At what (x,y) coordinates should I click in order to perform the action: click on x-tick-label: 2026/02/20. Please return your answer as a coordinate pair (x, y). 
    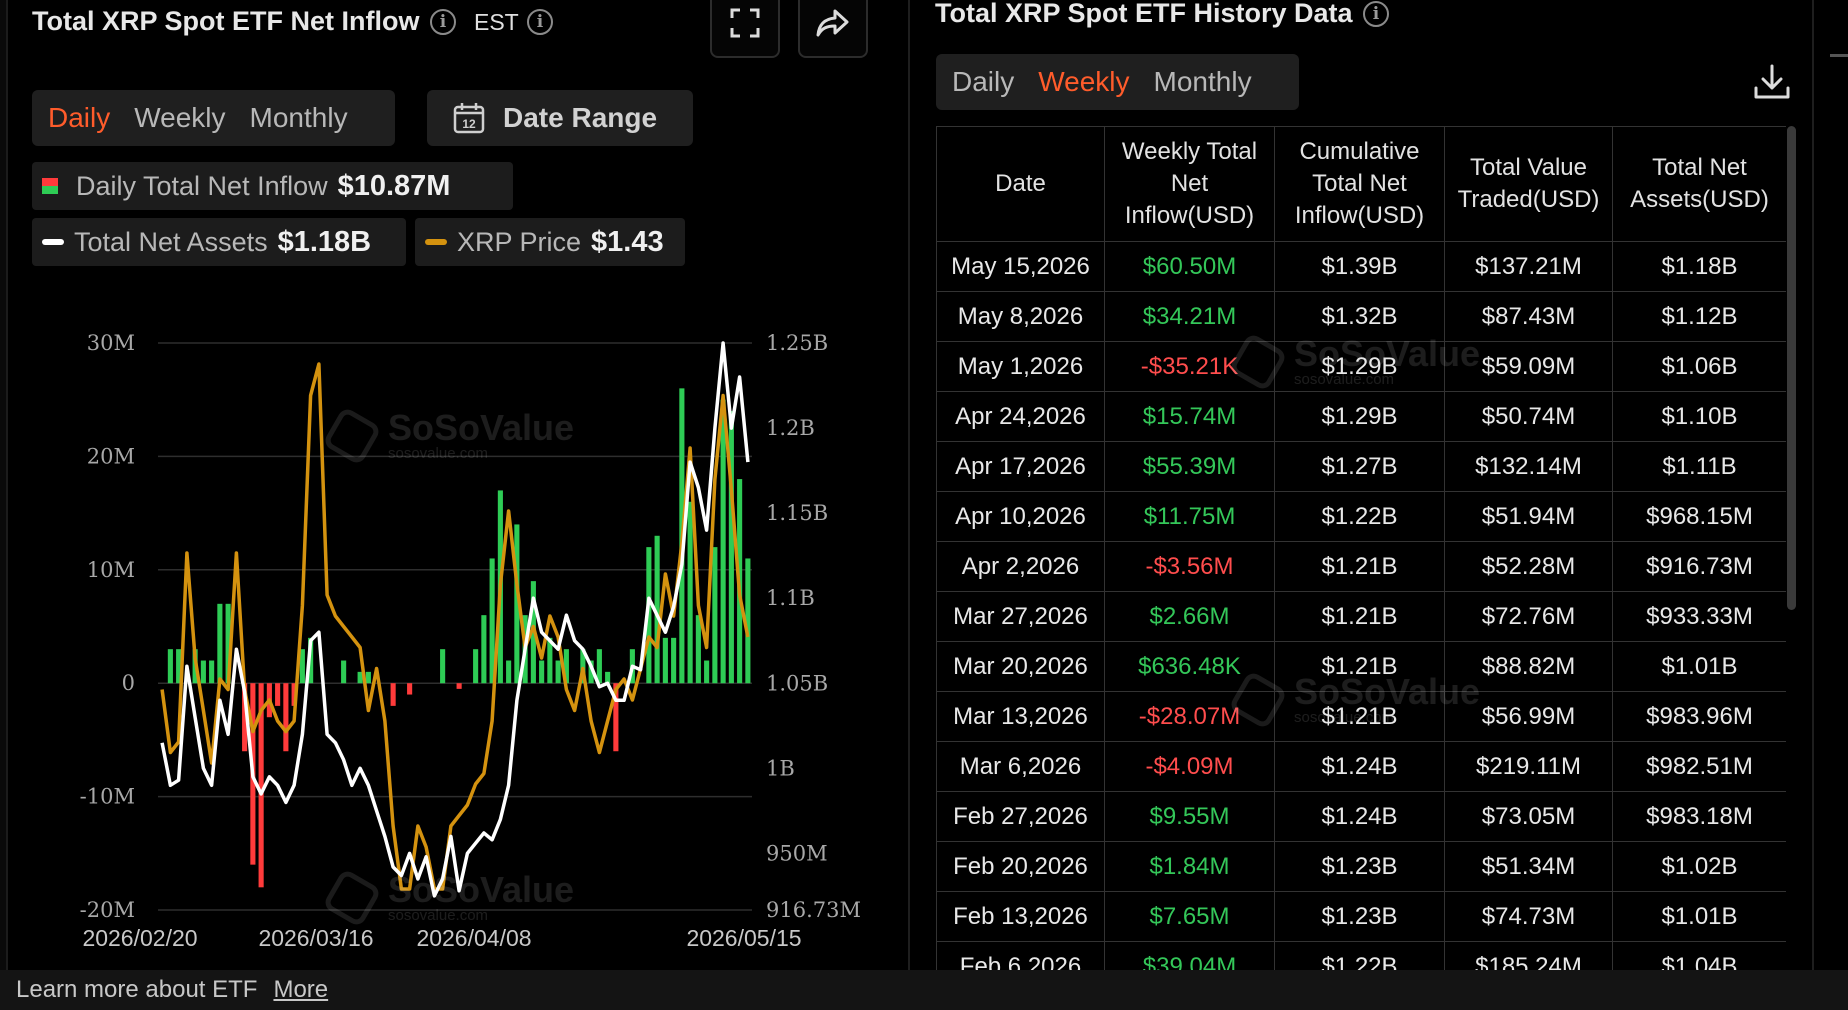
    Looking at the image, I should click on (139, 938).